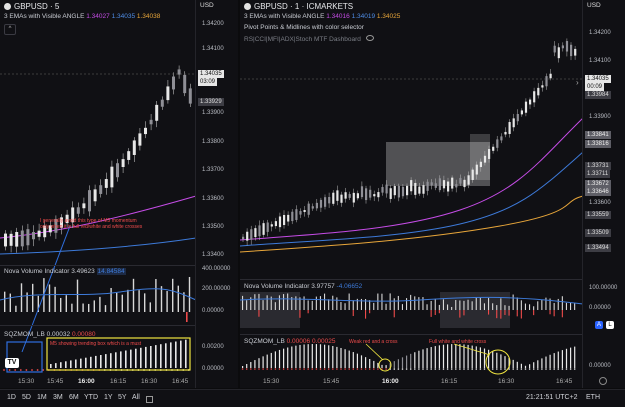  What do you see at coordinates (290, 341) in the screenshot?
I see `right-sqz-legend: SQZMOM_LB 0.00006 0.00025` at bounding box center [290, 341].